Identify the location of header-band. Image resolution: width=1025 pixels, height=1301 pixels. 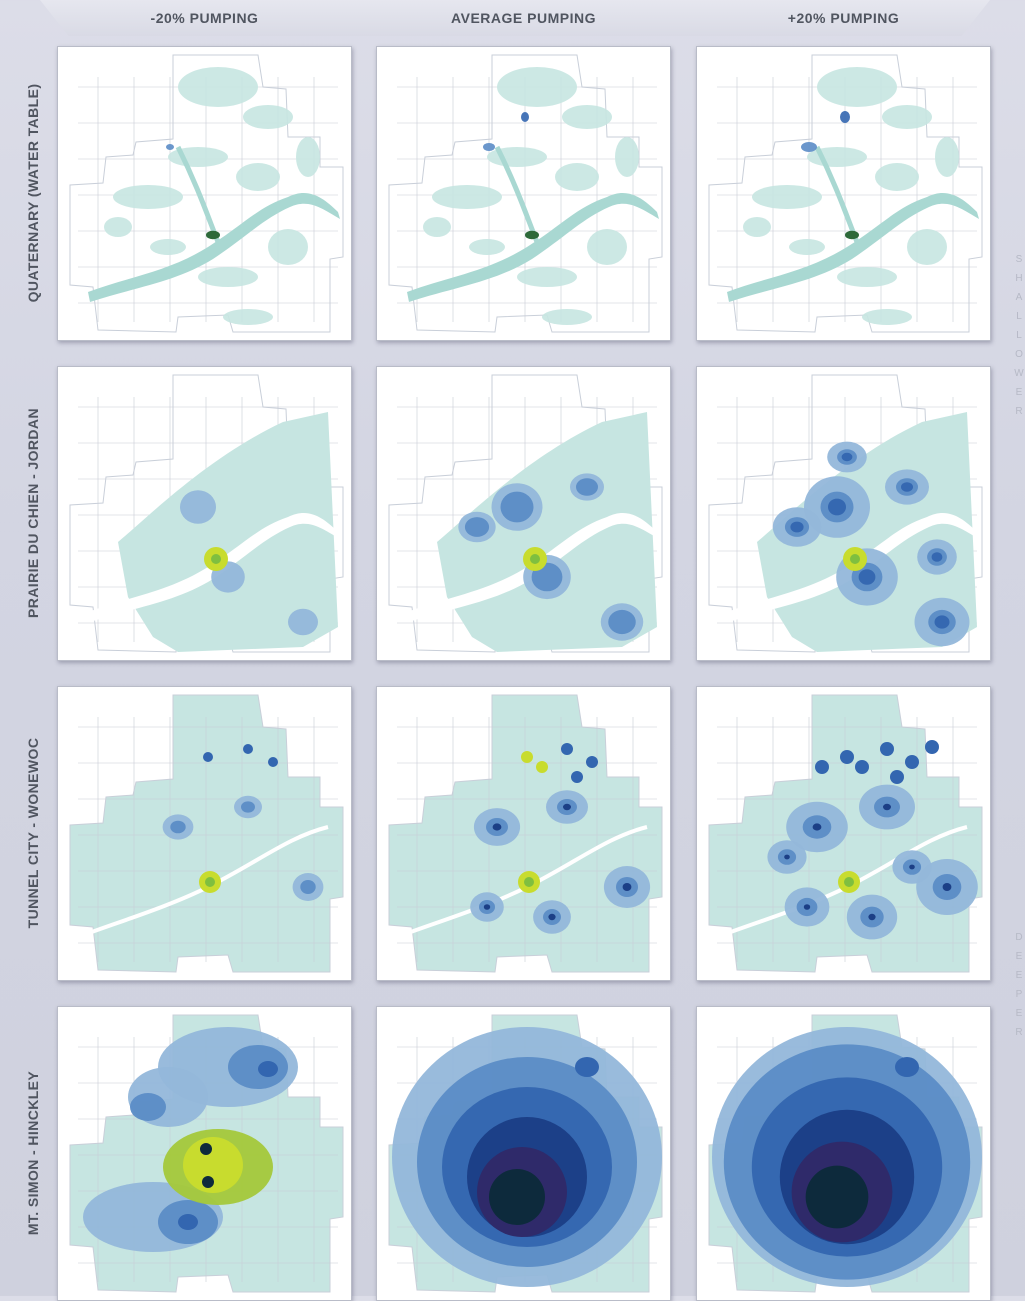
(515, 18).